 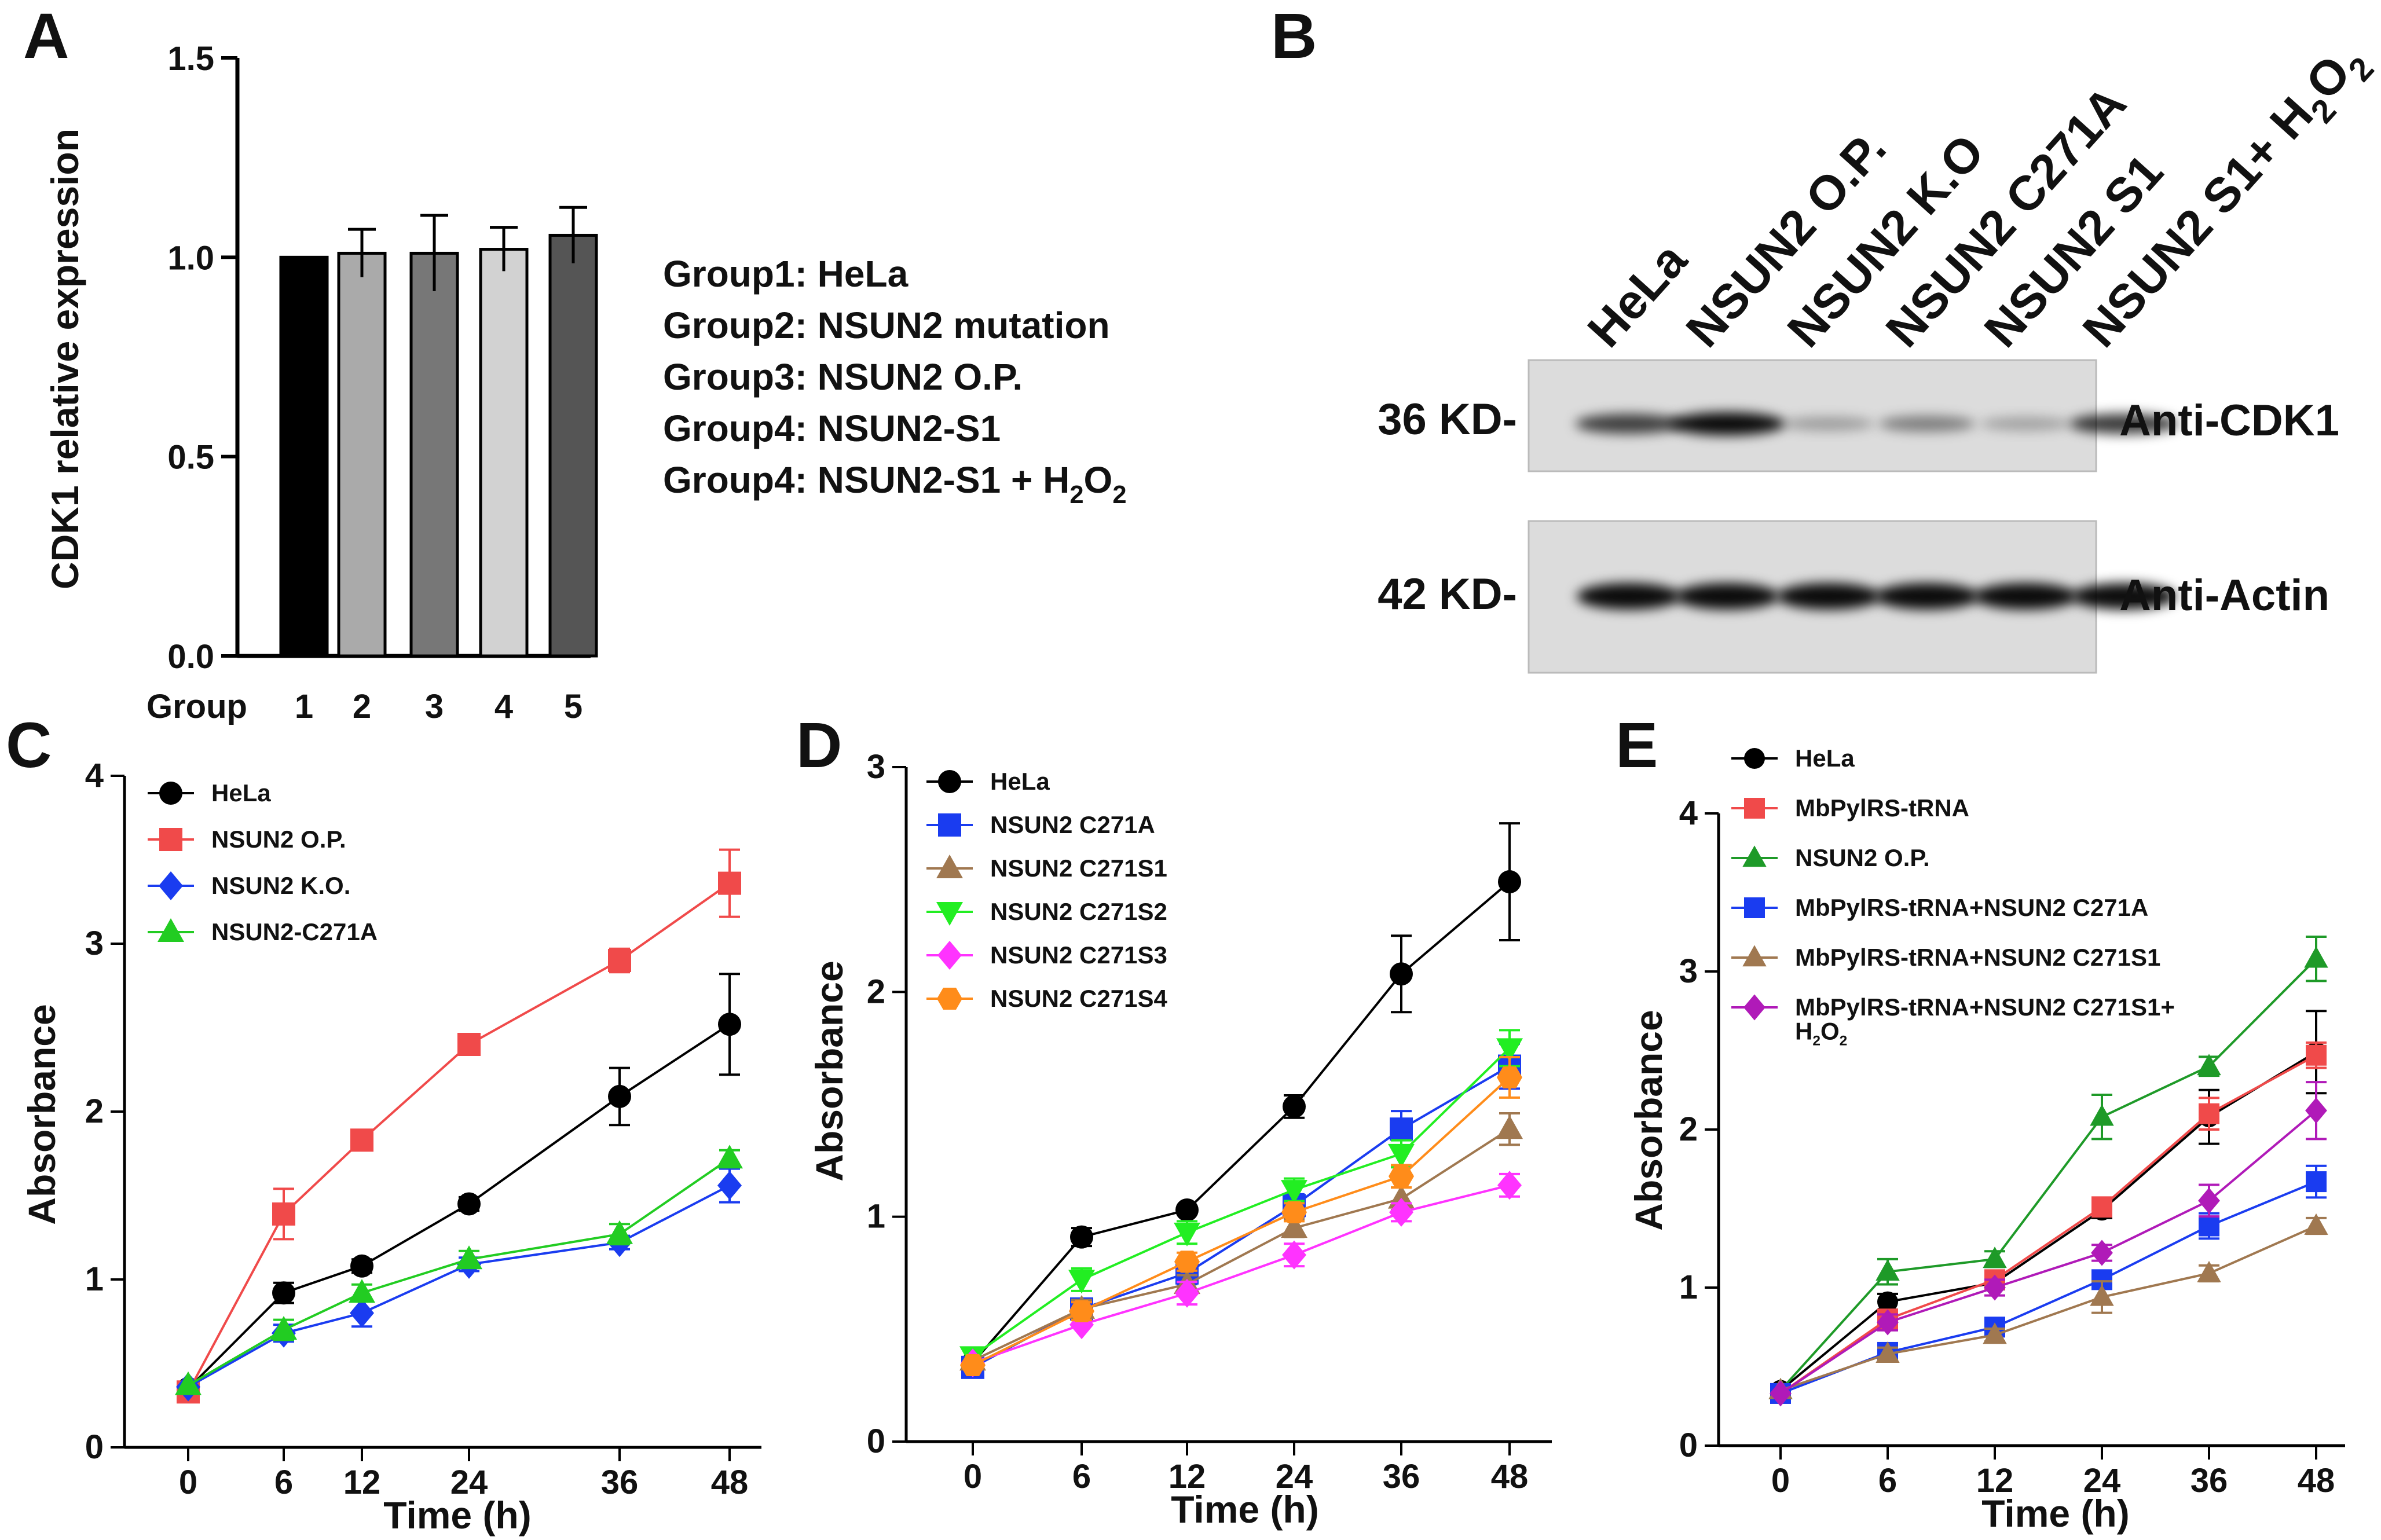 I want to click on x-tick-label: 1, so click(x=304, y=706).